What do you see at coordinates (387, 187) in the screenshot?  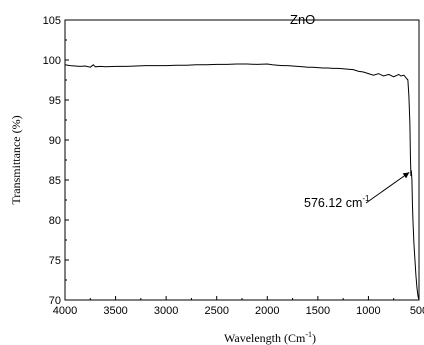 I see `peak-annotation-arrow` at bounding box center [387, 187].